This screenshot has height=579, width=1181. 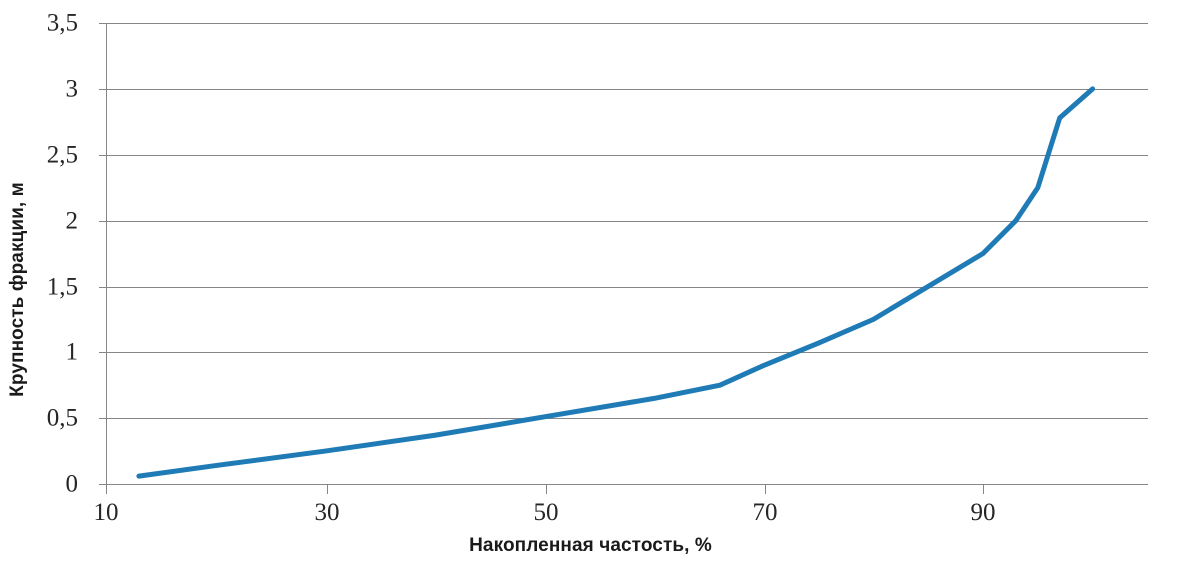 I want to click on y-axis-line, so click(x=106, y=253).